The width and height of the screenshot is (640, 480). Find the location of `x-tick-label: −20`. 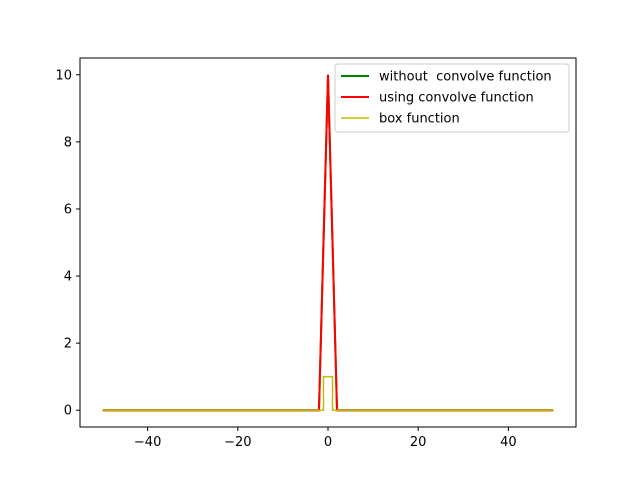

x-tick-label: −20 is located at coordinates (237, 442).